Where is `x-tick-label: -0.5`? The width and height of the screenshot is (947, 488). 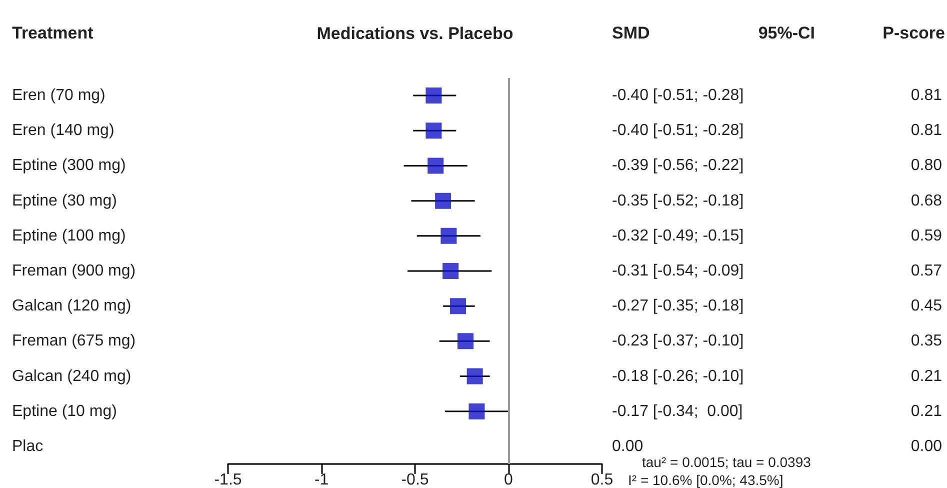 x-tick-label: -0.5 is located at coordinates (415, 480).